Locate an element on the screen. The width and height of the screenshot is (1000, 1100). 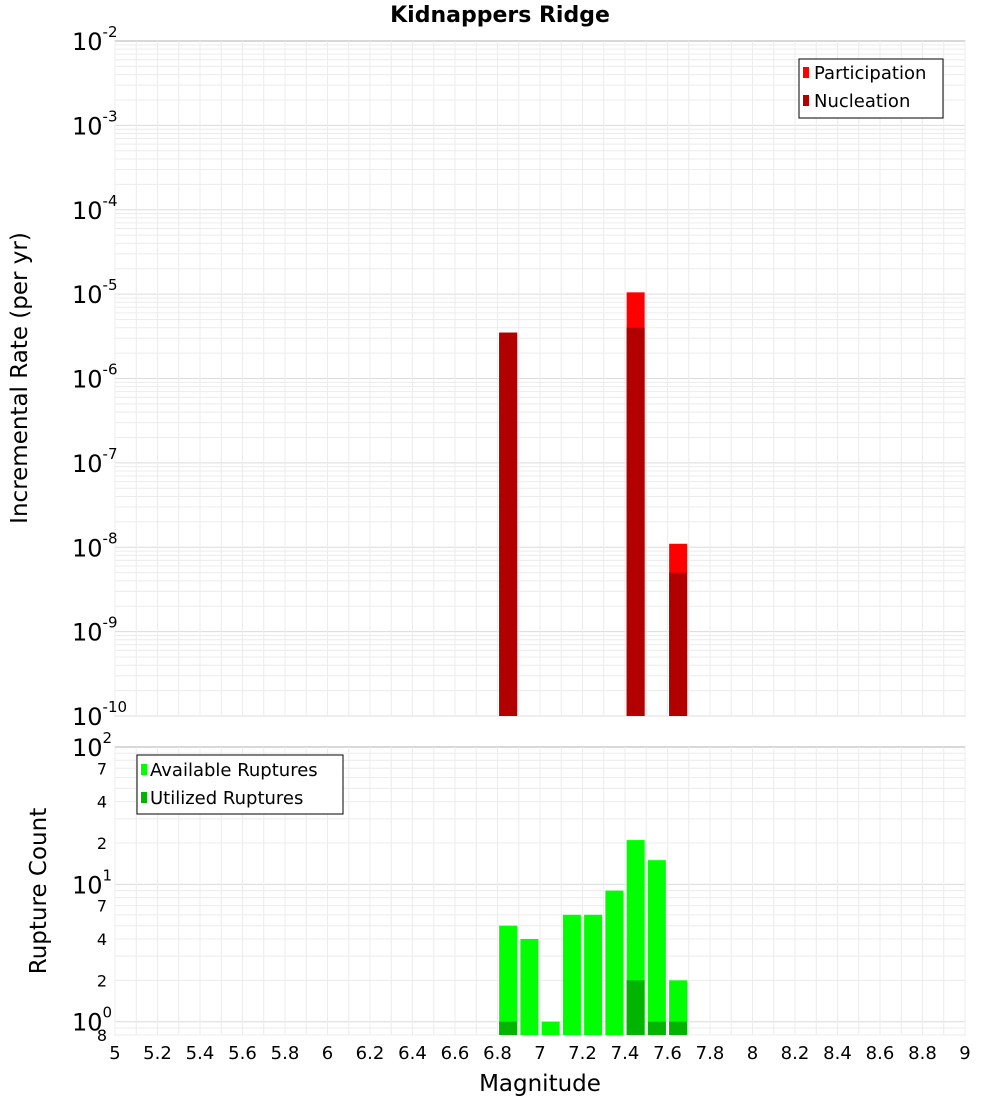
x-tick-label: 7 is located at coordinates (539, 1053).